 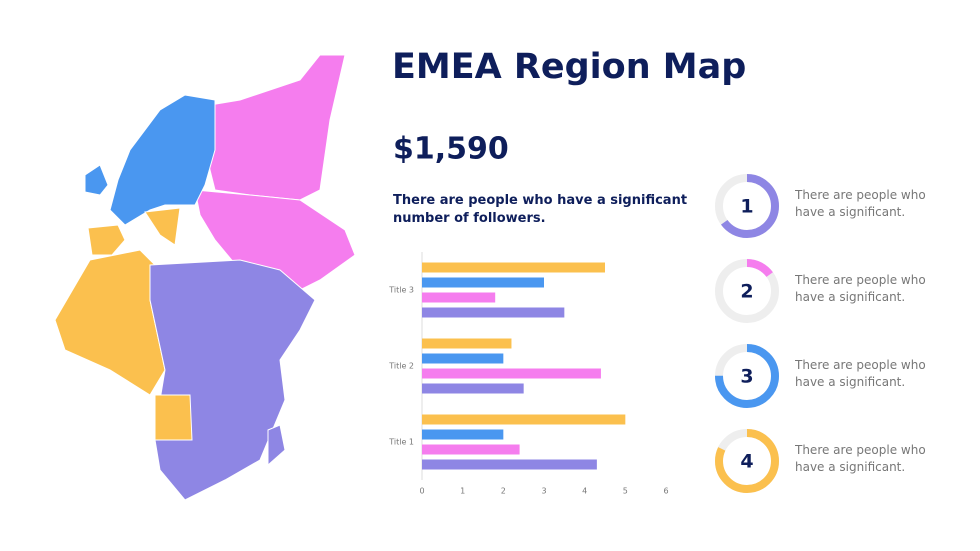 What do you see at coordinates (543, 491) in the screenshot?
I see `x-tick-label: 3` at bounding box center [543, 491].